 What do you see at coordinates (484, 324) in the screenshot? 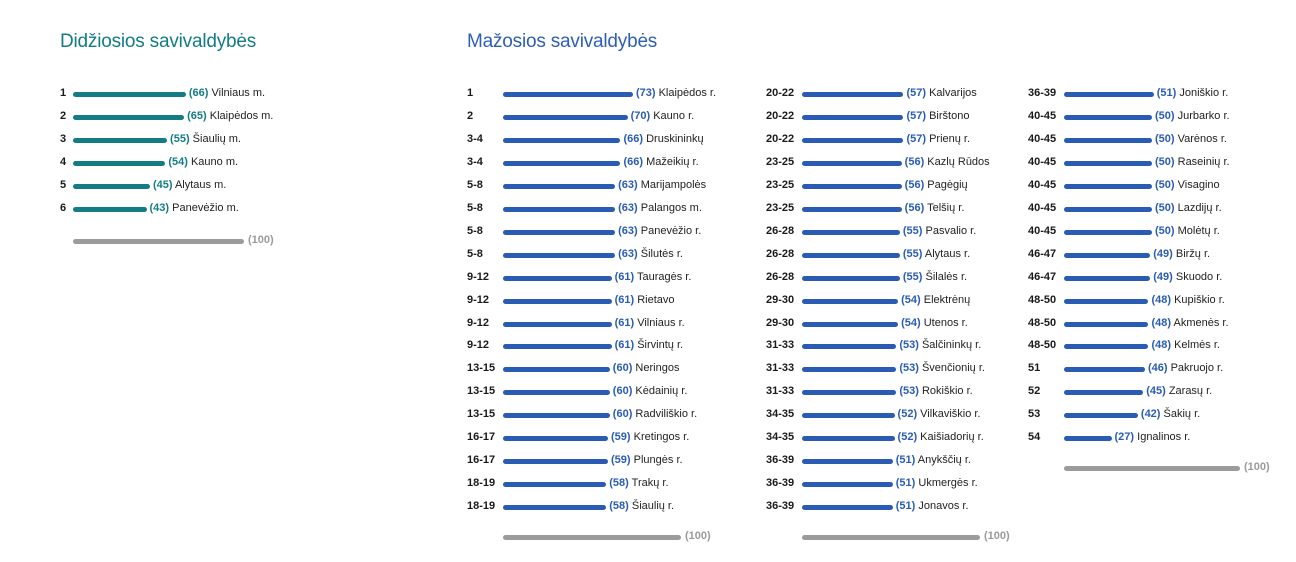
I see `bar-row: 29-30 (54) Utenos r.` at bounding box center [484, 324].